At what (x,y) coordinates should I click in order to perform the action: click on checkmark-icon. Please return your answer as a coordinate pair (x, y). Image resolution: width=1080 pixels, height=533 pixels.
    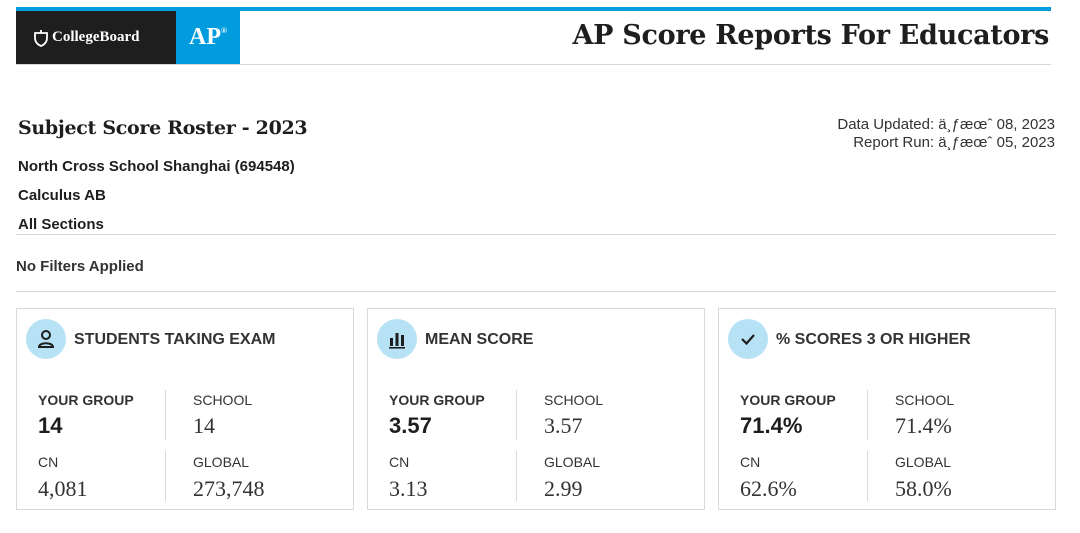
    Looking at the image, I should click on (748, 339).